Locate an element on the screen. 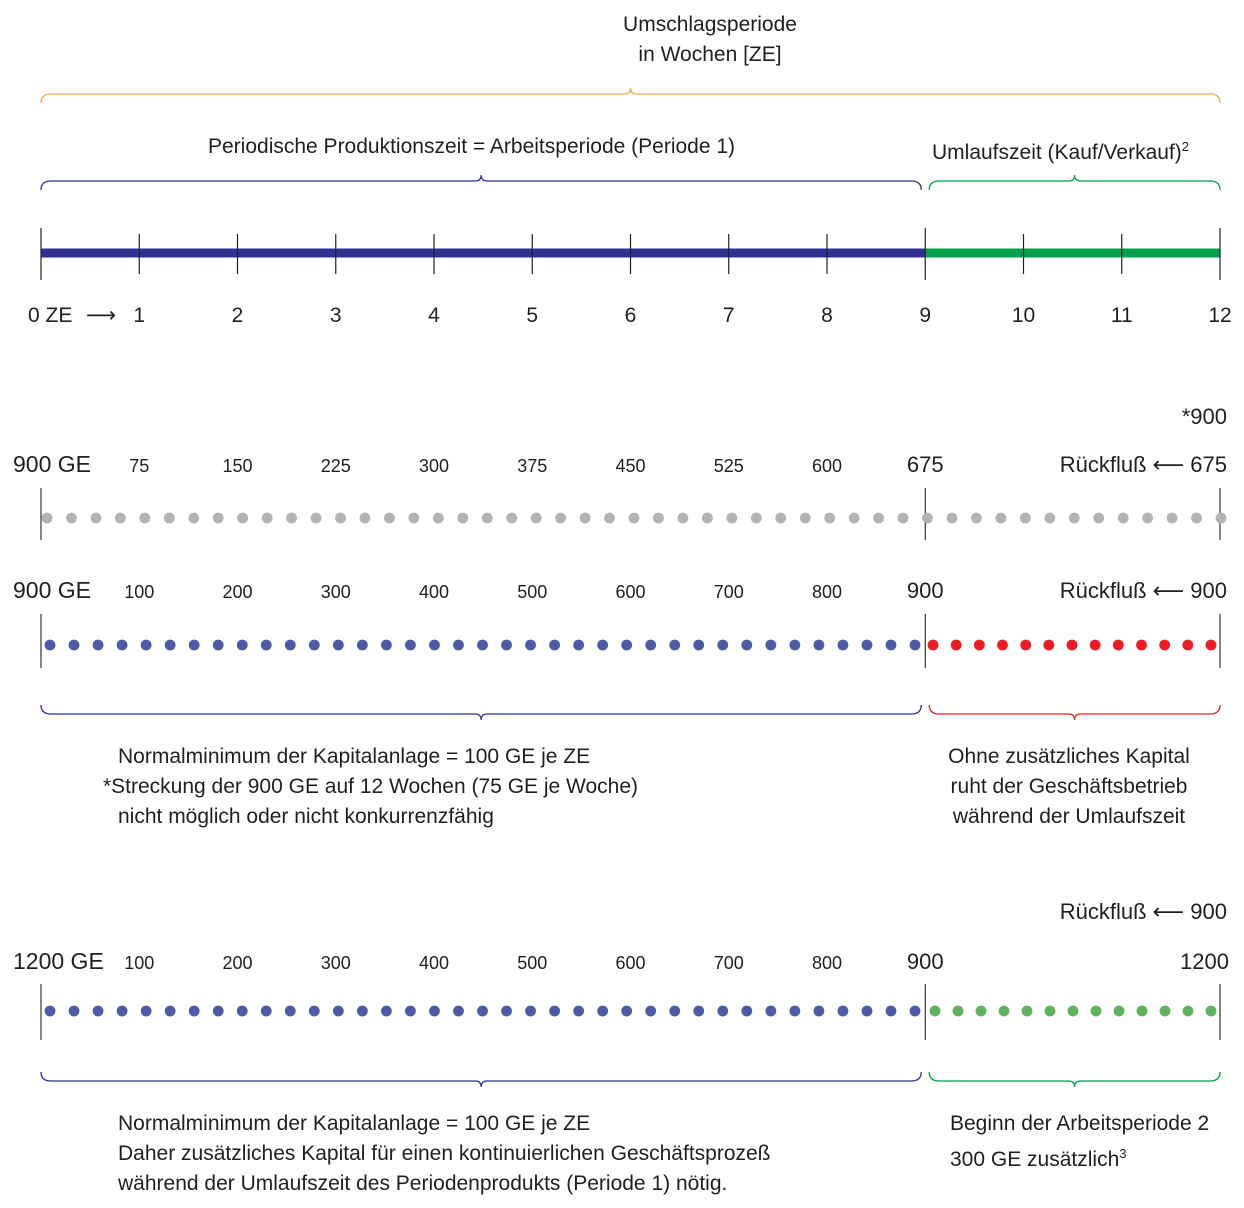  circulation-period-label: Umlaufszeit (Kauf/Verkauf)2 is located at coordinates (1060, 150).